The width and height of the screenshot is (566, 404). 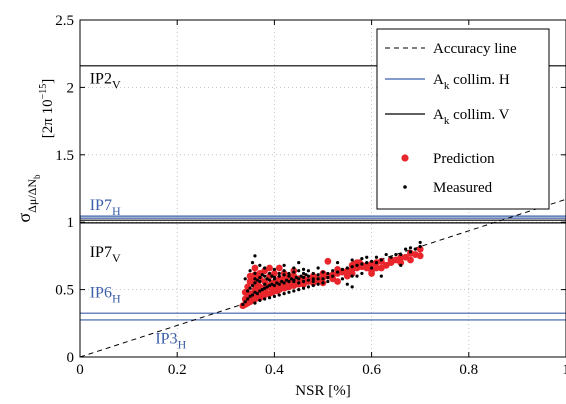 What do you see at coordinates (468, 370) in the screenshot?
I see `x-tick-label: 0.8` at bounding box center [468, 370].